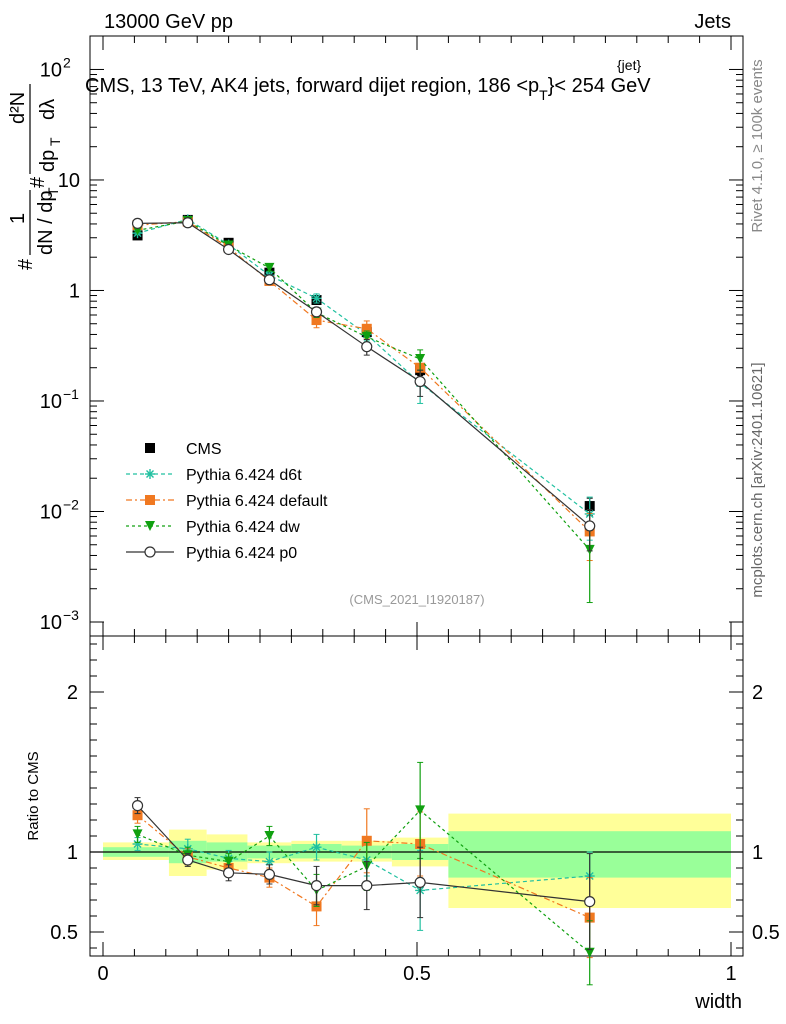 This screenshot has height=1024, width=786. Describe the element at coordinates (55, 141) in the screenshot. I see `ylabel-dp-sub: T` at that location.